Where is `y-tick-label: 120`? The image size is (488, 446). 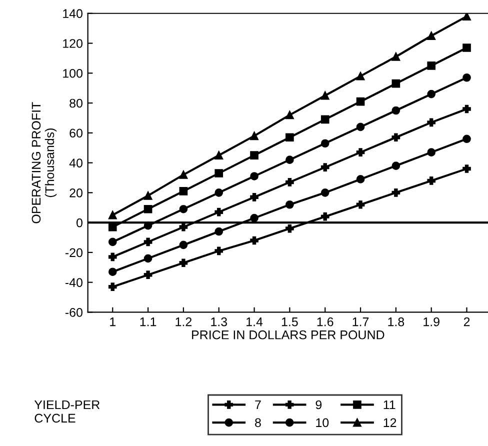 y-tick-label: 120 is located at coordinates (72, 43).